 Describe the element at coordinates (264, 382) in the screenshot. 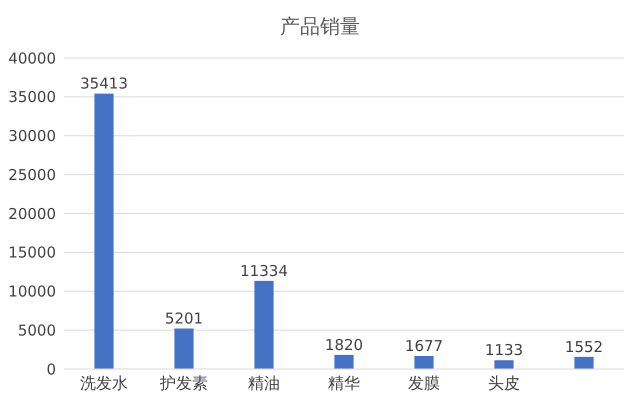

I see `x-tick-label: 精油` at that location.